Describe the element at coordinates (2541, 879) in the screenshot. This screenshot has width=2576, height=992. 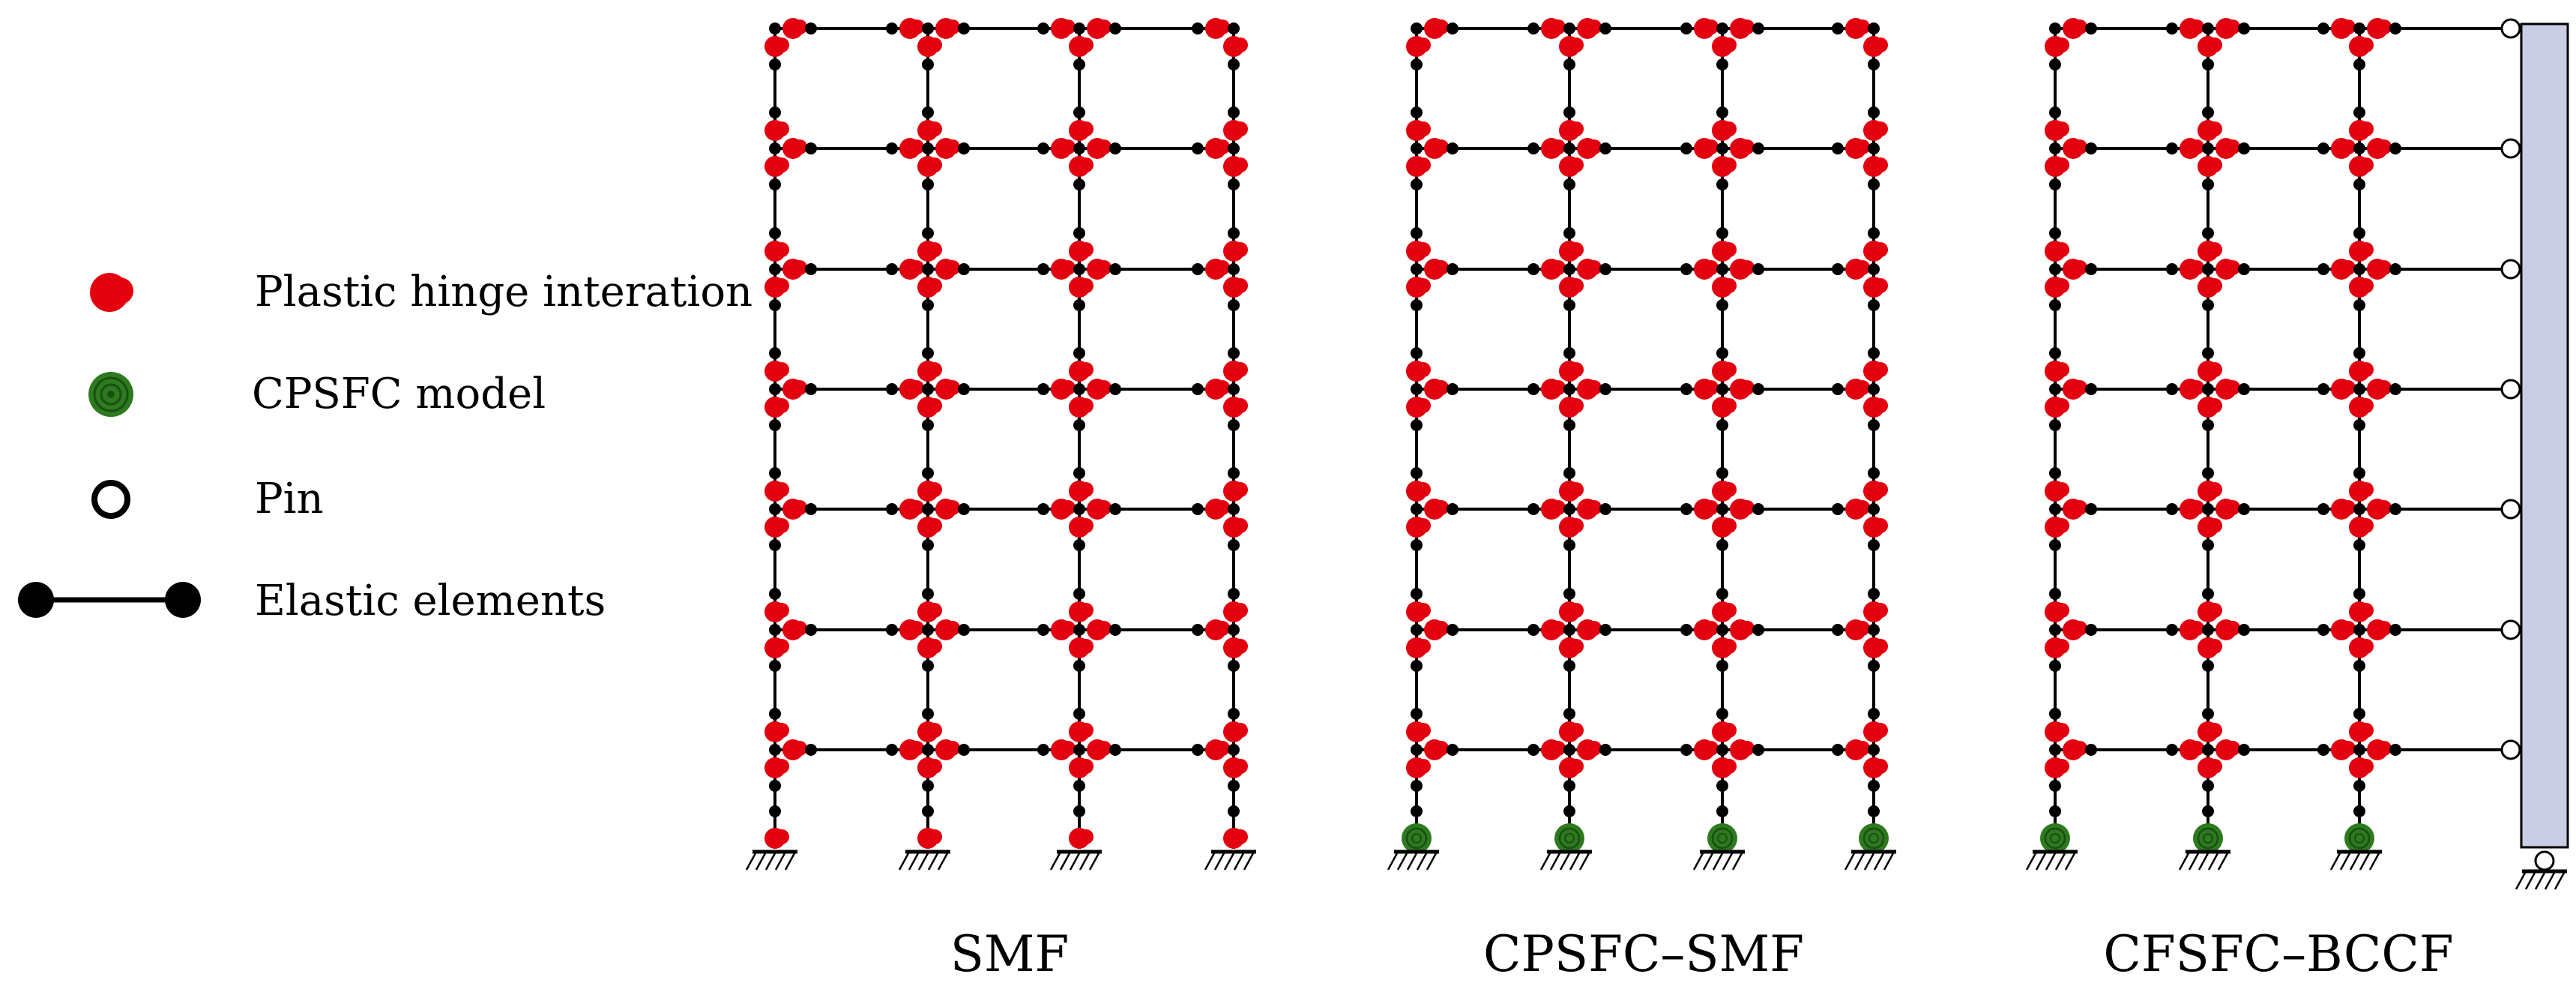
I see `pinned-support` at that location.